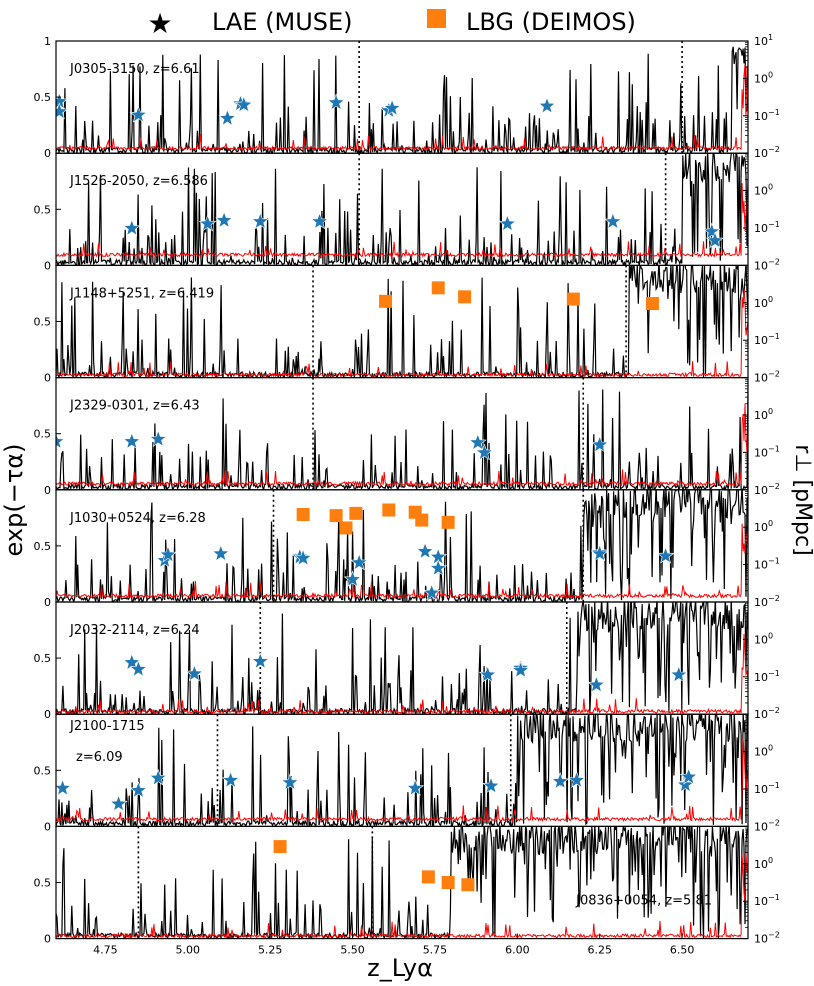  I want to click on panel-3: 0 0.5 10⁻² 10⁻¹ 100 J2329-0301, z=6.43, so click(407, 437).